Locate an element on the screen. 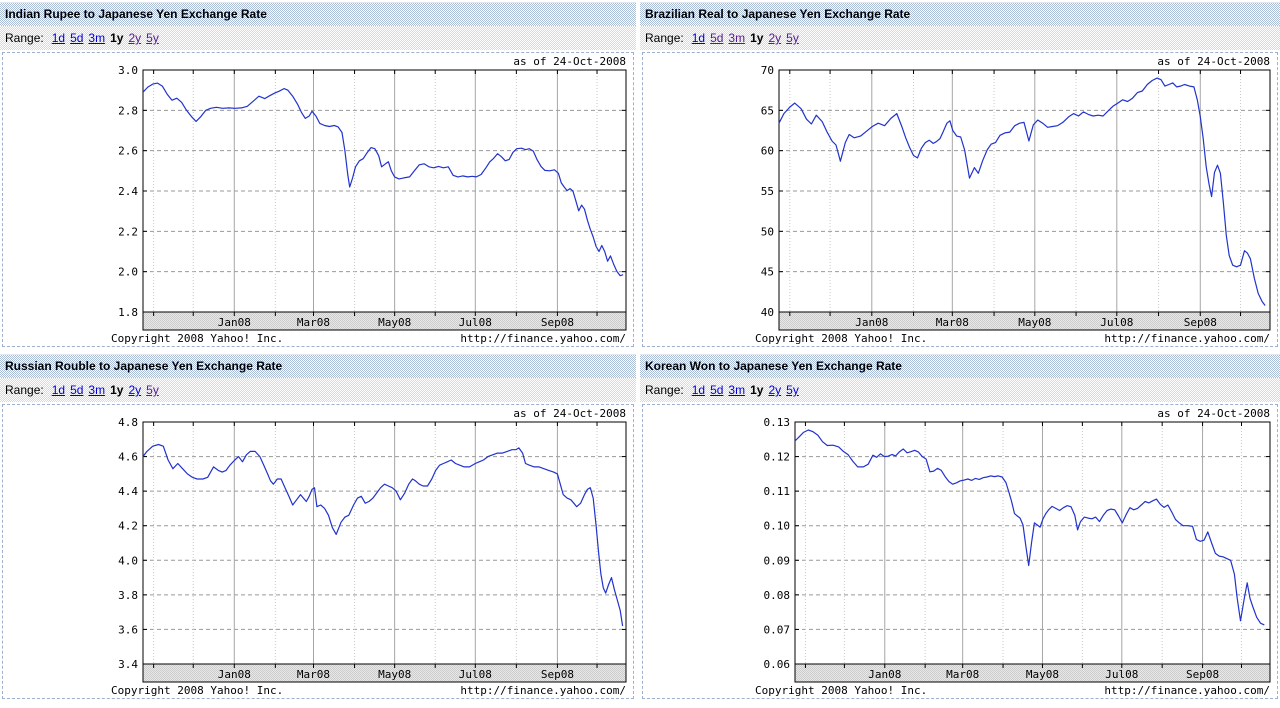 This screenshot has height=708, width=1280. x-tick-label: Sep08 is located at coordinates (1202, 674).